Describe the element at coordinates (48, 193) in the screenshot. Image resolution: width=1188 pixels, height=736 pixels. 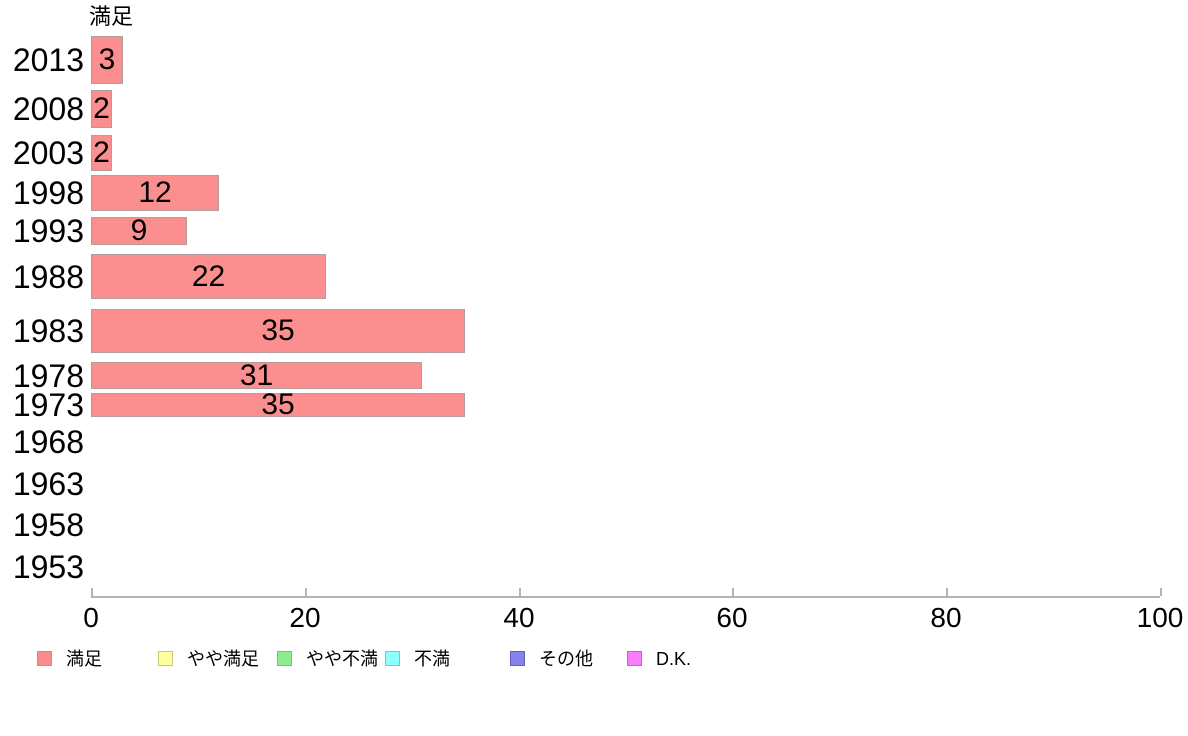
I see `y-axis-label: 1998` at that location.